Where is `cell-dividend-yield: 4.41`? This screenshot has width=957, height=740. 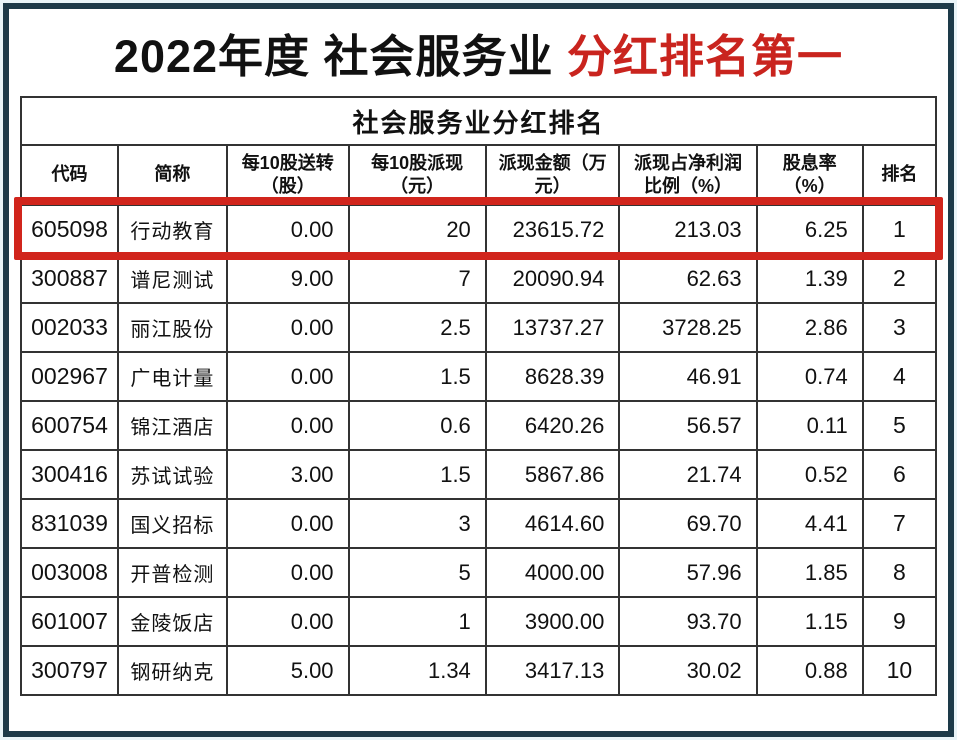 cell-dividend-yield: 4.41 is located at coordinates (809, 523).